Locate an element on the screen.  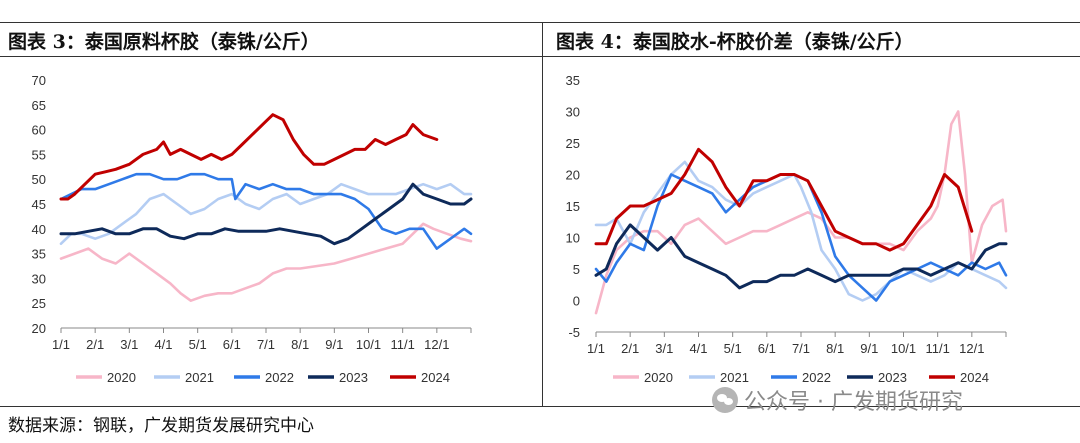
series-line-2021 is located at coordinates (801, 231).